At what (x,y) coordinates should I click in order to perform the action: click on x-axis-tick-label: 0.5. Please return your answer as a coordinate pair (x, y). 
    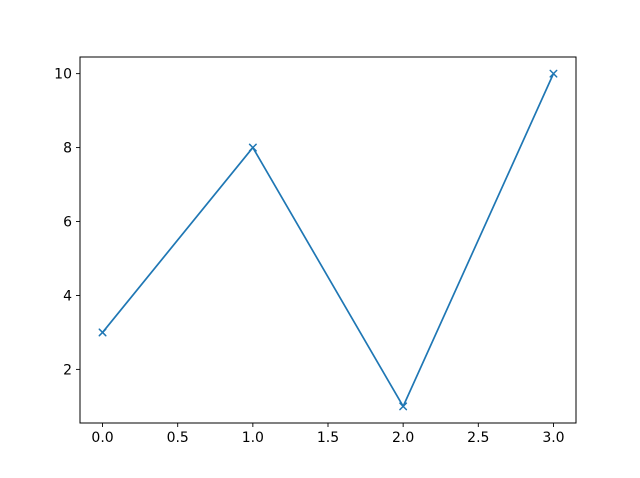
    Looking at the image, I should click on (178, 438).